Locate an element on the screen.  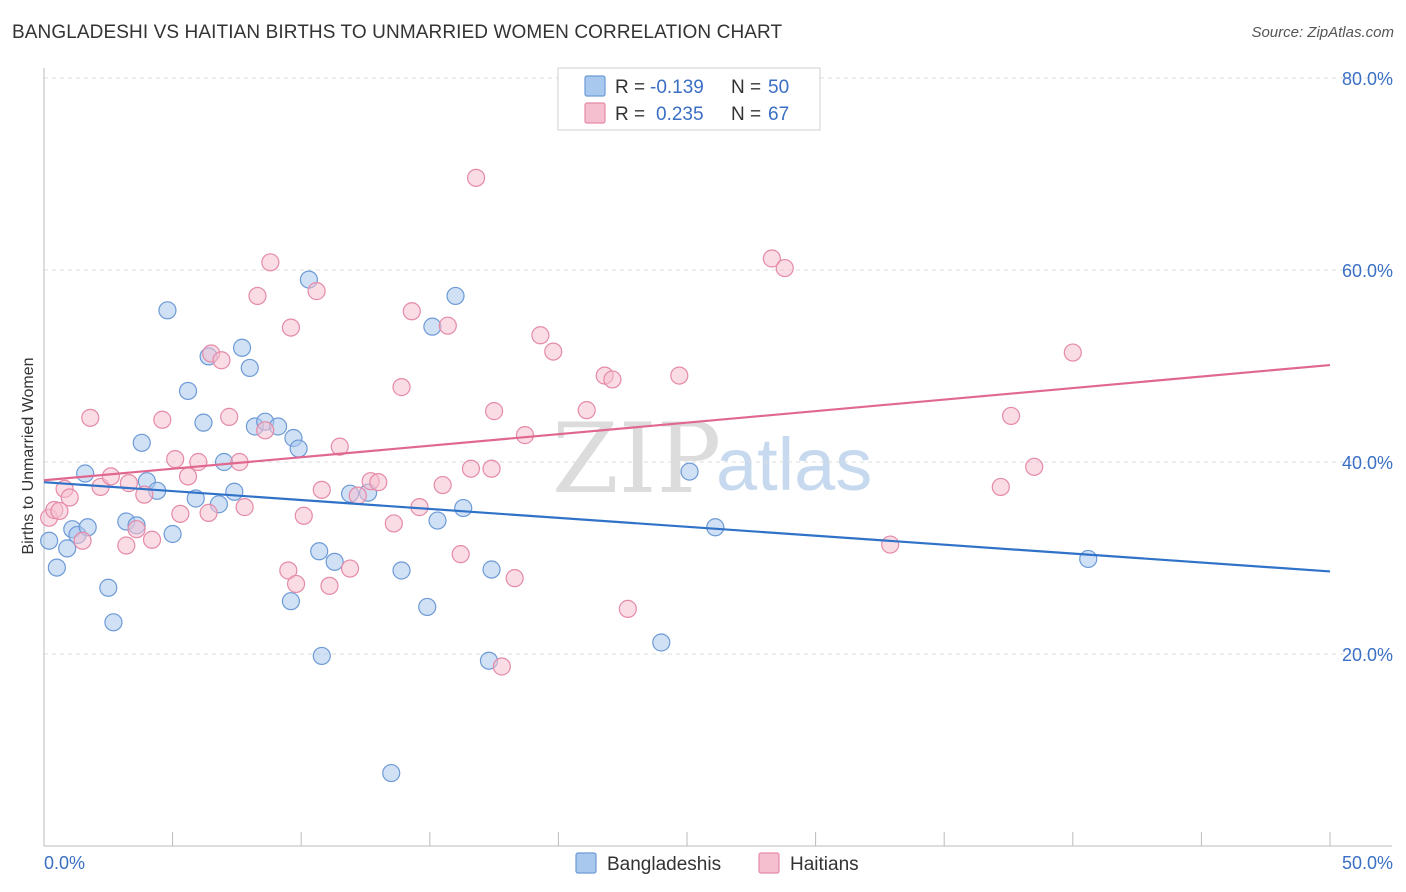
stats-legend-pink-swatch is located at coordinates (595, 113).